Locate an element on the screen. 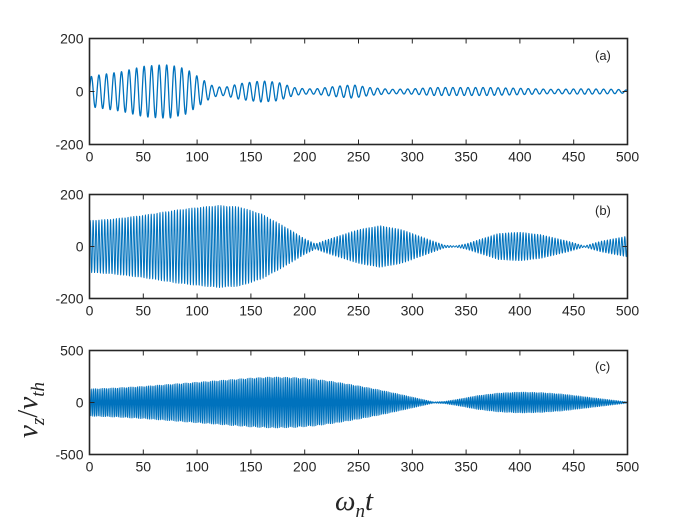 Image resolution: width=692 pixels, height=519 pixels. y-axis-label: vz/vth is located at coordinates (30, 410).